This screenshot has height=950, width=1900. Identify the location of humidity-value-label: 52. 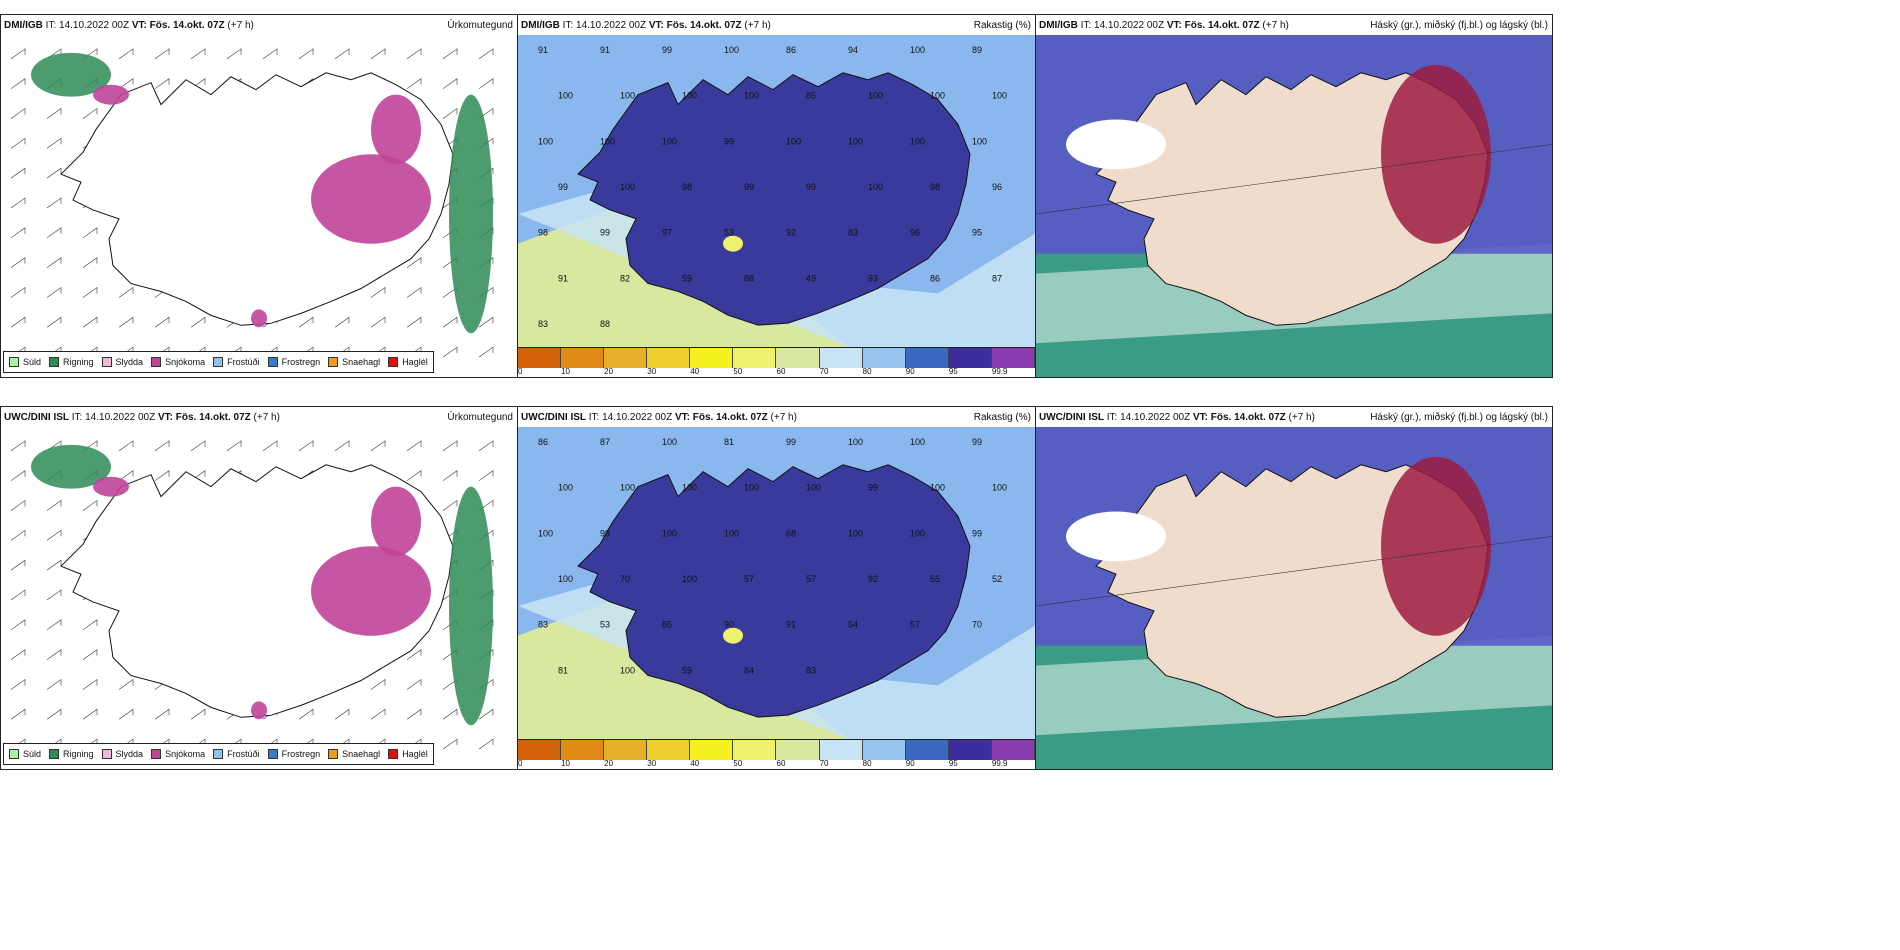
(997, 579).